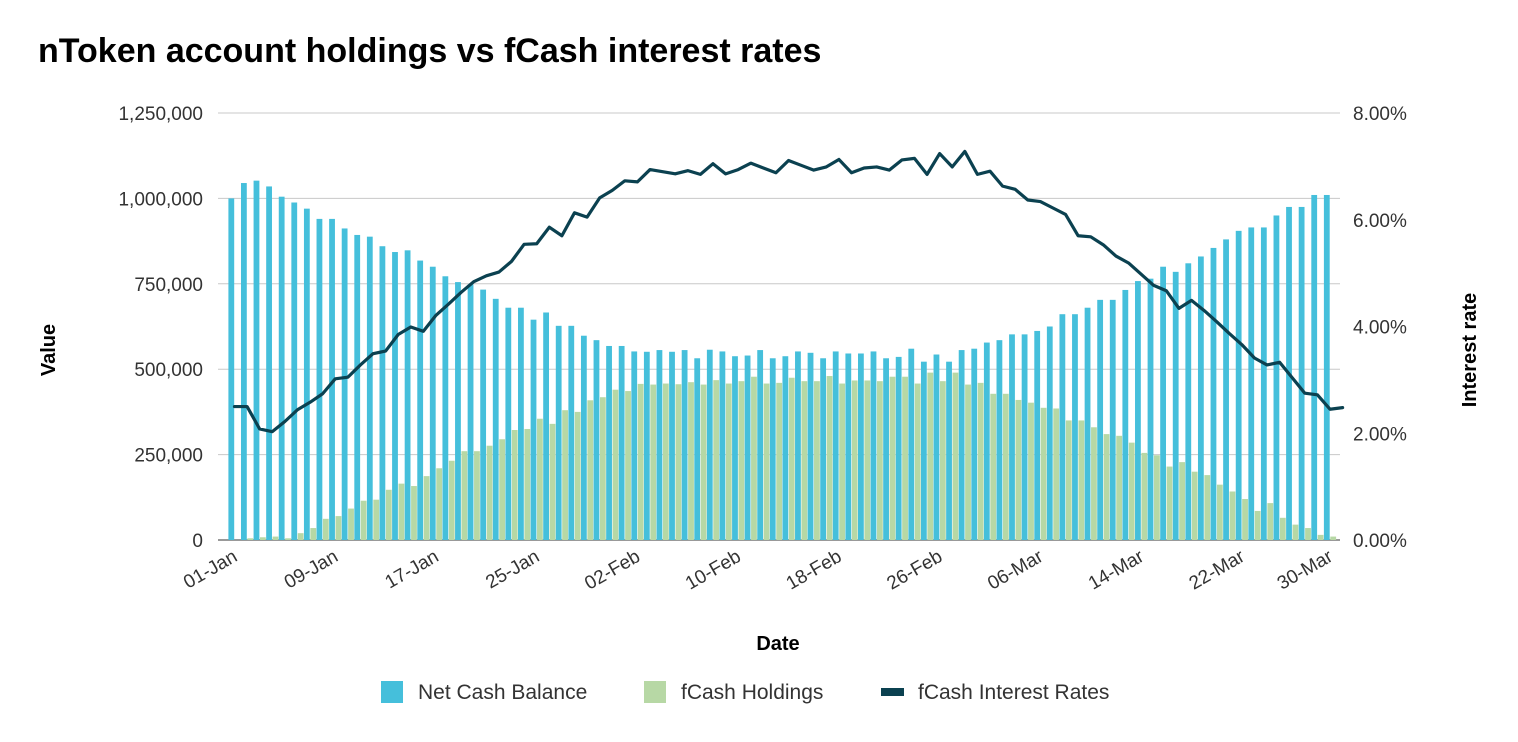 The image size is (1518, 742). Describe the element at coordinates (197, 541) in the screenshot. I see `y-tick-label: 0` at that location.